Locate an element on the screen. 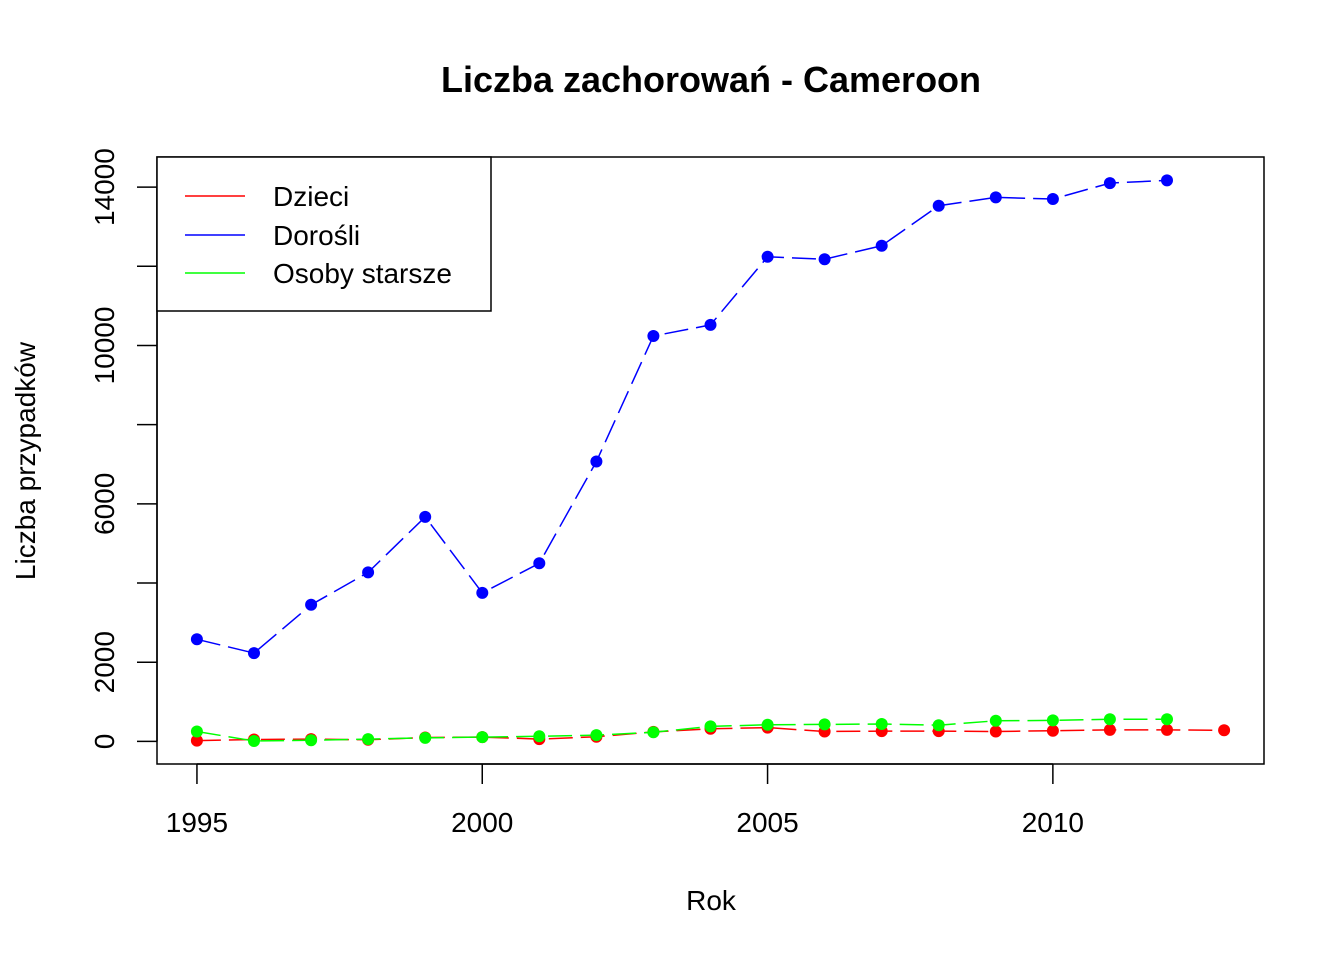 This screenshot has height=960, width=1344. legend: Dzieci Dorośli Osoby starsze is located at coordinates (324, 234).